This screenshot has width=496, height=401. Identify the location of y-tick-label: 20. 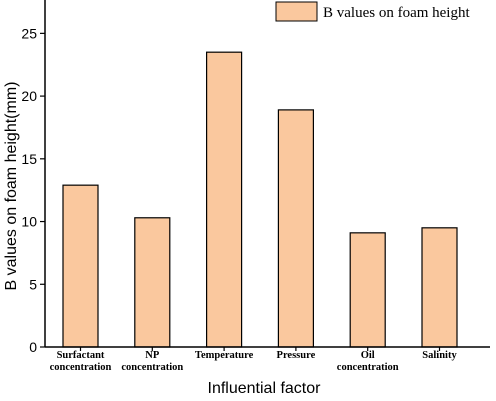
(29, 96).